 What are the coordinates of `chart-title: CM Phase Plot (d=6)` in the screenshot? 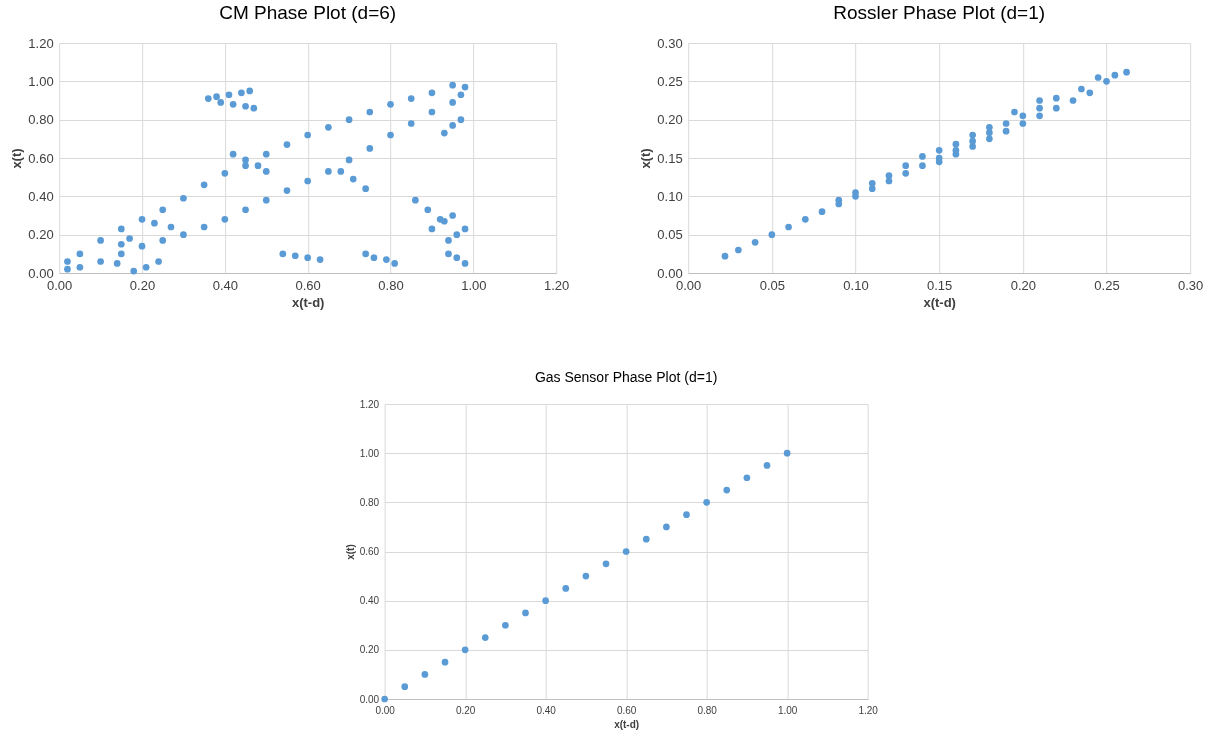 It's located at (308, 12).